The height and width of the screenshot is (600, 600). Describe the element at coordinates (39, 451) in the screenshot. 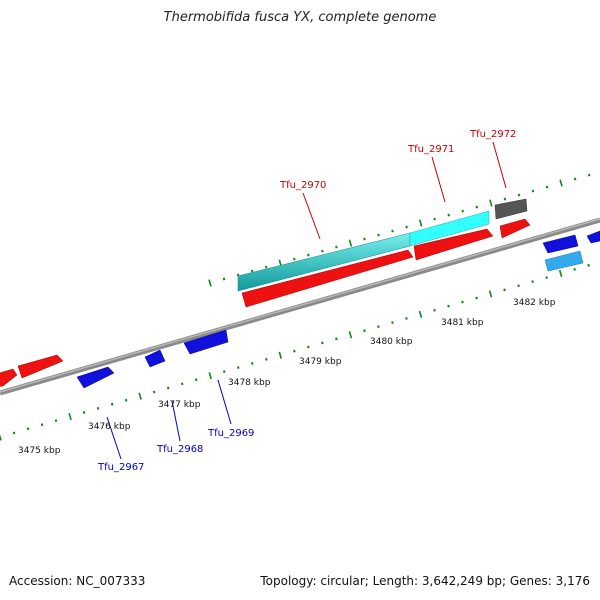

I see `scale-label-3475: 3475 kbp` at that location.